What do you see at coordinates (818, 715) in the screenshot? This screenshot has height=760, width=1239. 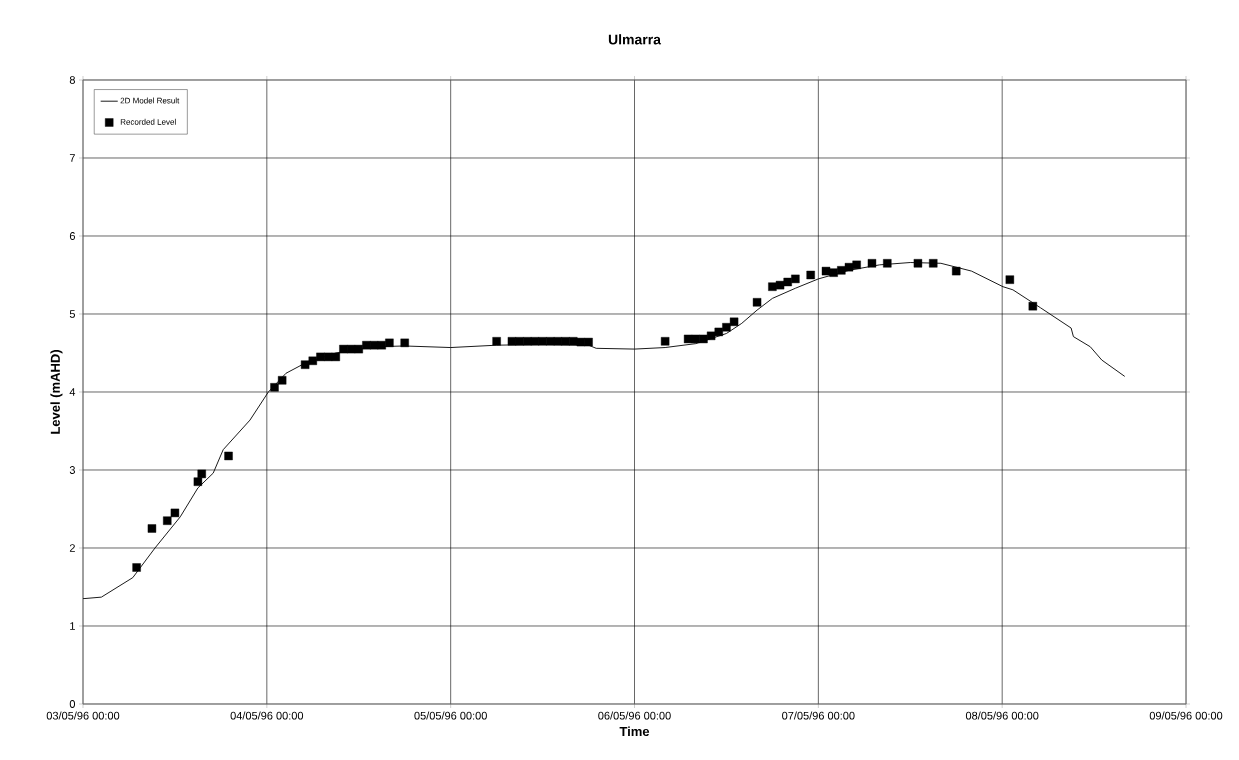 I see `x-tick-label: 07/05/96 00:00` at bounding box center [818, 715].